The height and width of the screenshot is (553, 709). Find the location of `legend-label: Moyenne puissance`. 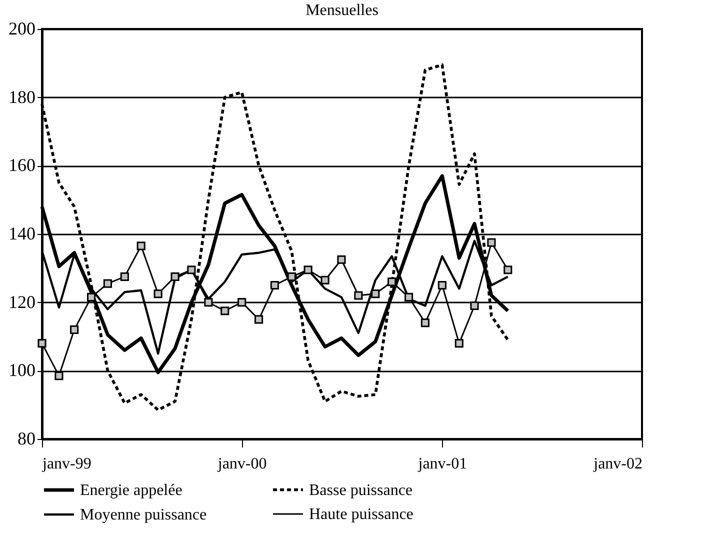

legend-label: Moyenne puissance is located at coordinates (143, 515).